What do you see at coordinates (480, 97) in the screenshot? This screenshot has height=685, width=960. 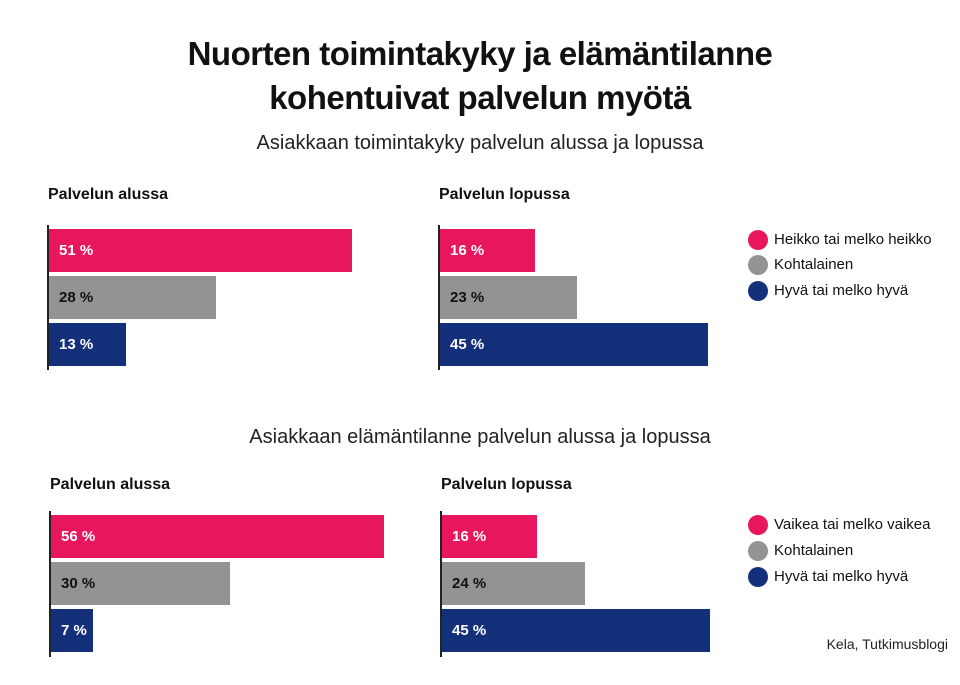 I see `chart-title-line-2: kohentuivat palvelun myötä` at bounding box center [480, 97].